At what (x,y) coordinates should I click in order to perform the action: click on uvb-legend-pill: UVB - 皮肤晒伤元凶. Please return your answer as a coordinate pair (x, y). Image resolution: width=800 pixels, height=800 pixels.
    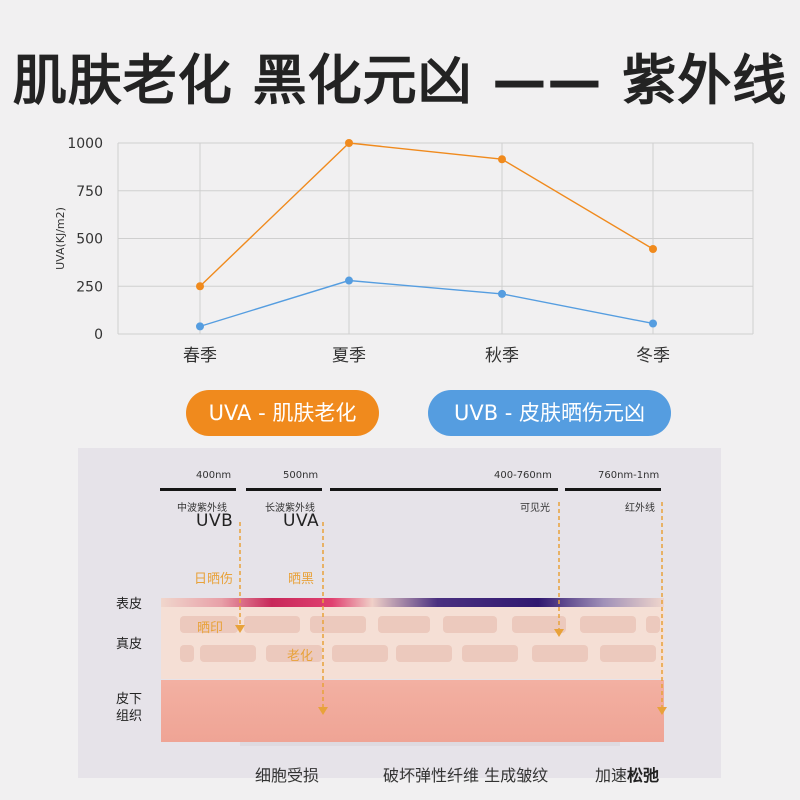
    Looking at the image, I should click on (549, 413).